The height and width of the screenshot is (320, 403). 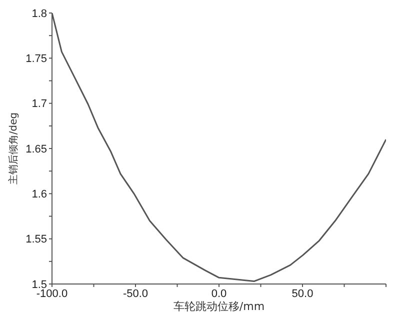 I want to click on x-tick-label: -100.0, so click(x=52, y=294).